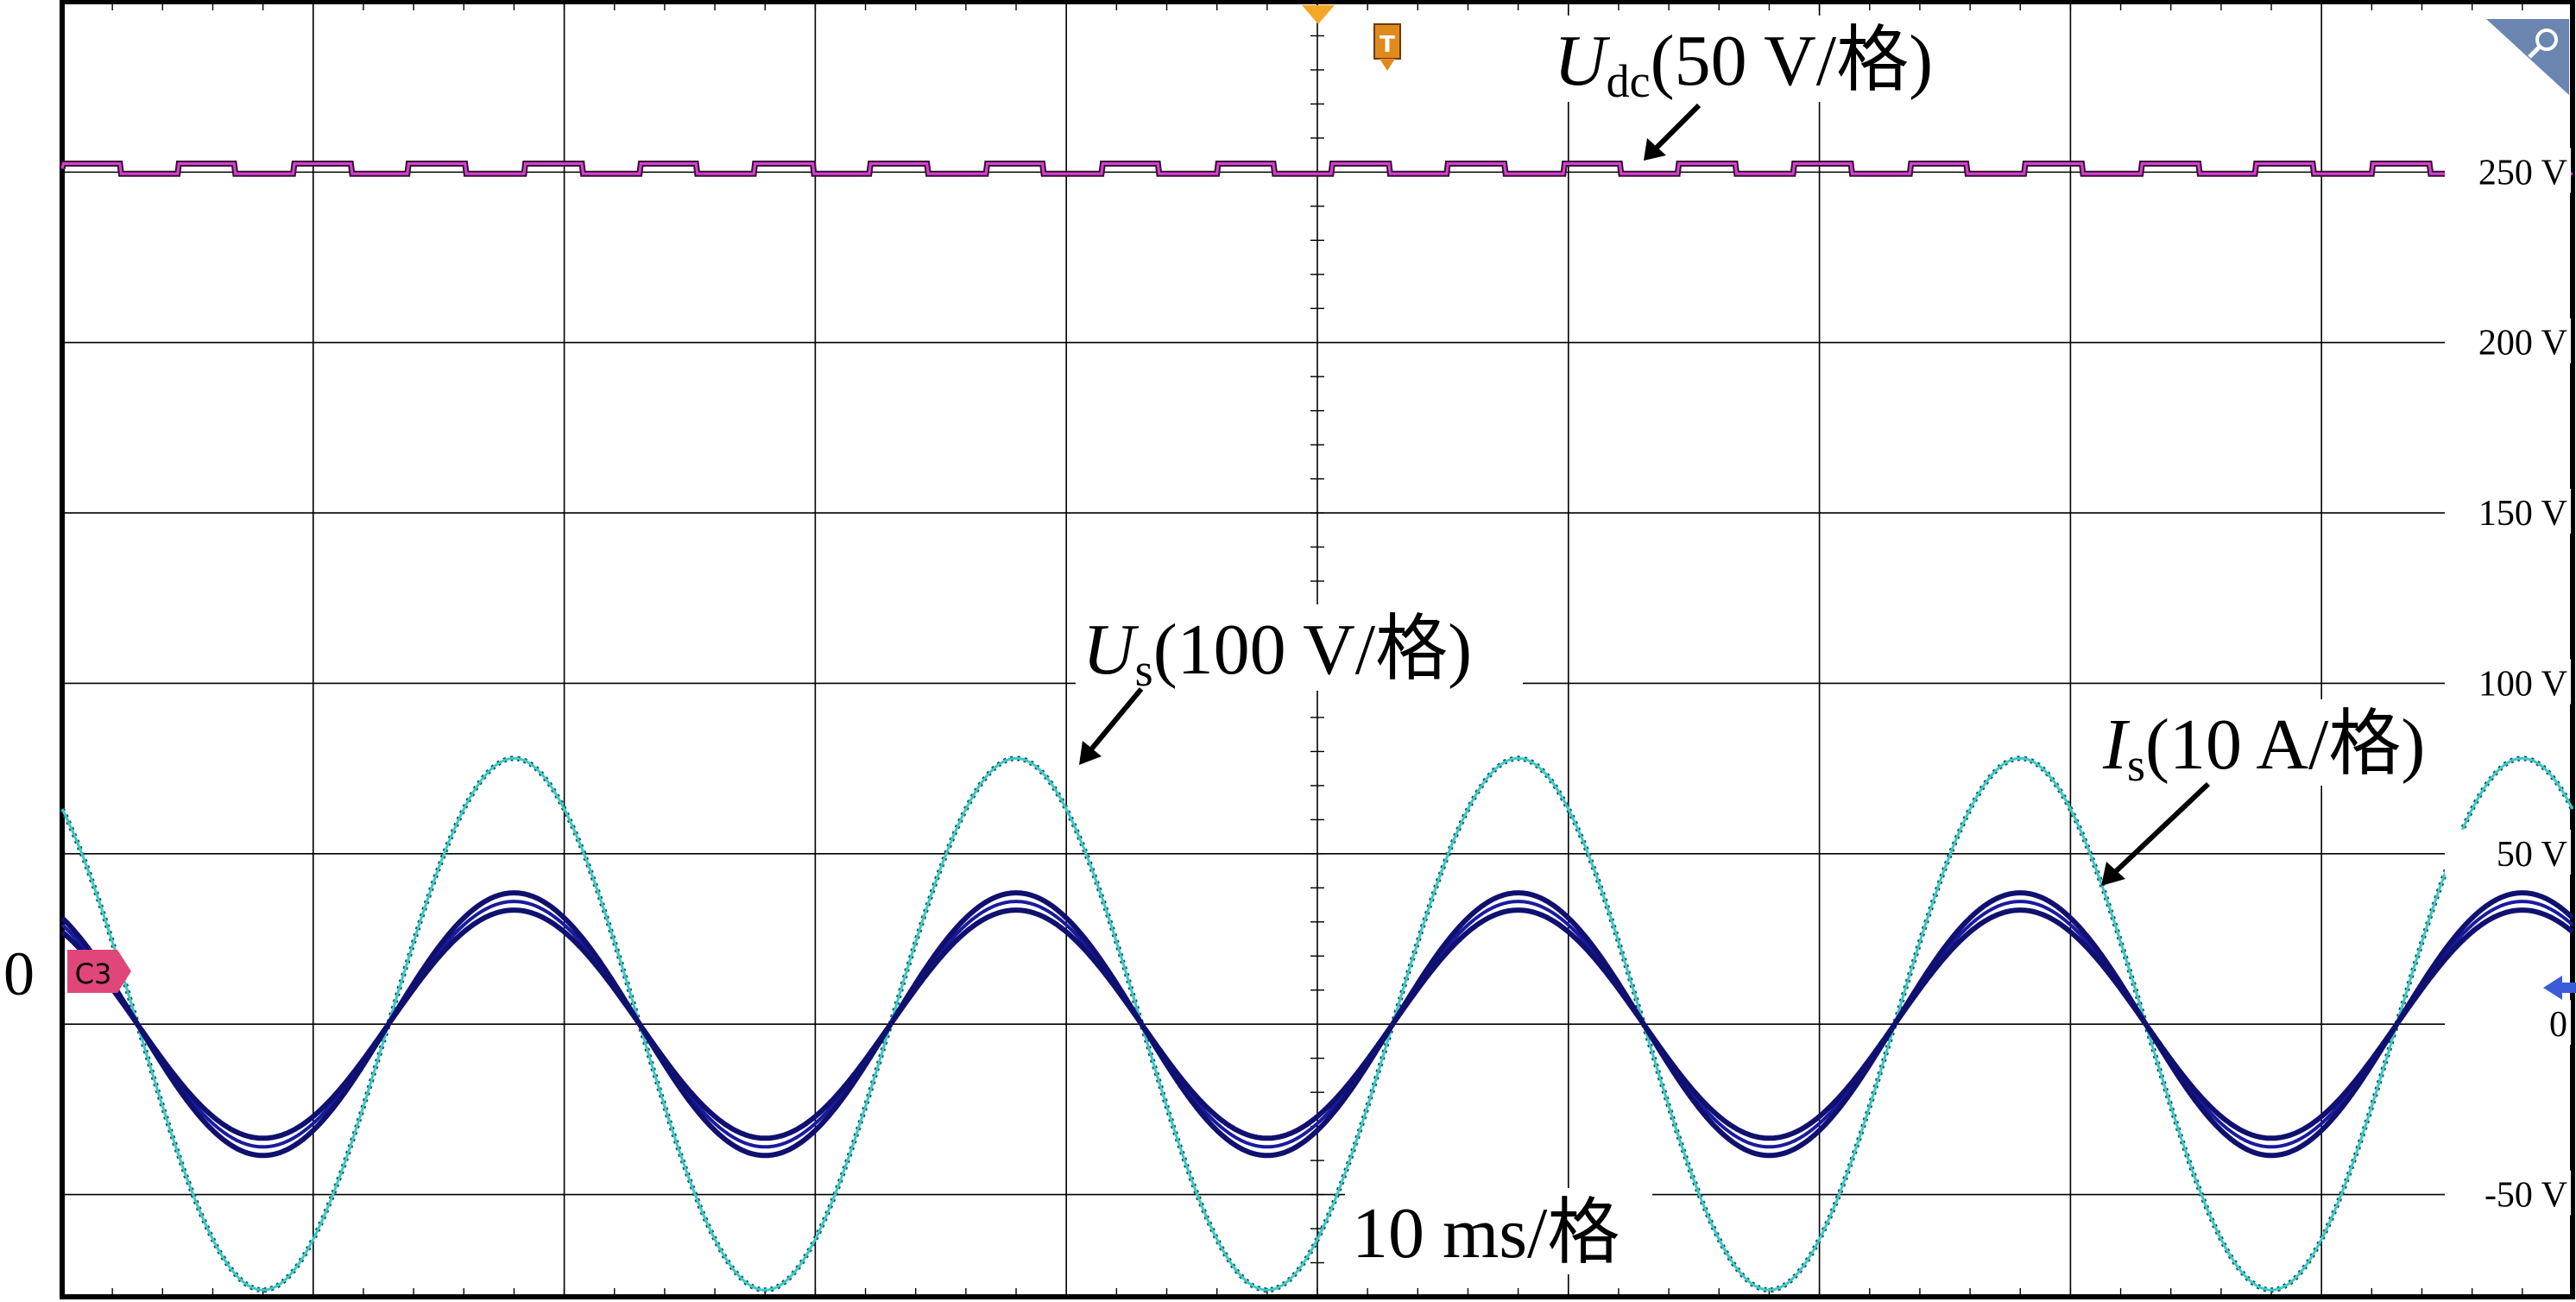 The image size is (2576, 1302). What do you see at coordinates (2285, 745) in the screenshot?
I see `is-label-scale: (10 A/格)` at bounding box center [2285, 745].